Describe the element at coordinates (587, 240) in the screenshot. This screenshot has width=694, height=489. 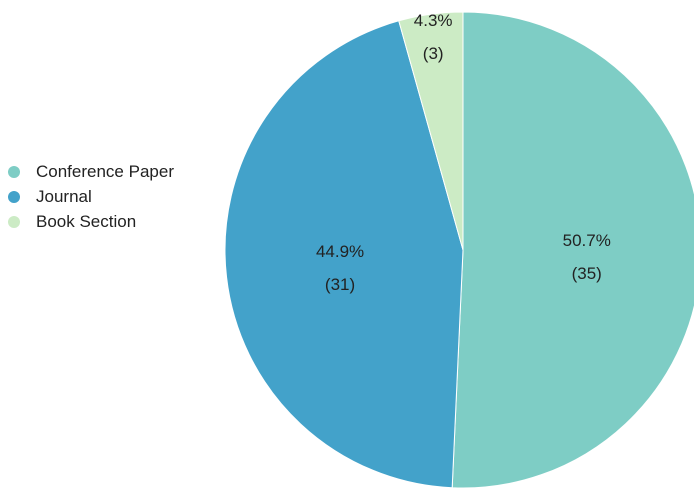
I see `data-label-percent-conference-paper: 50.7%` at that location.